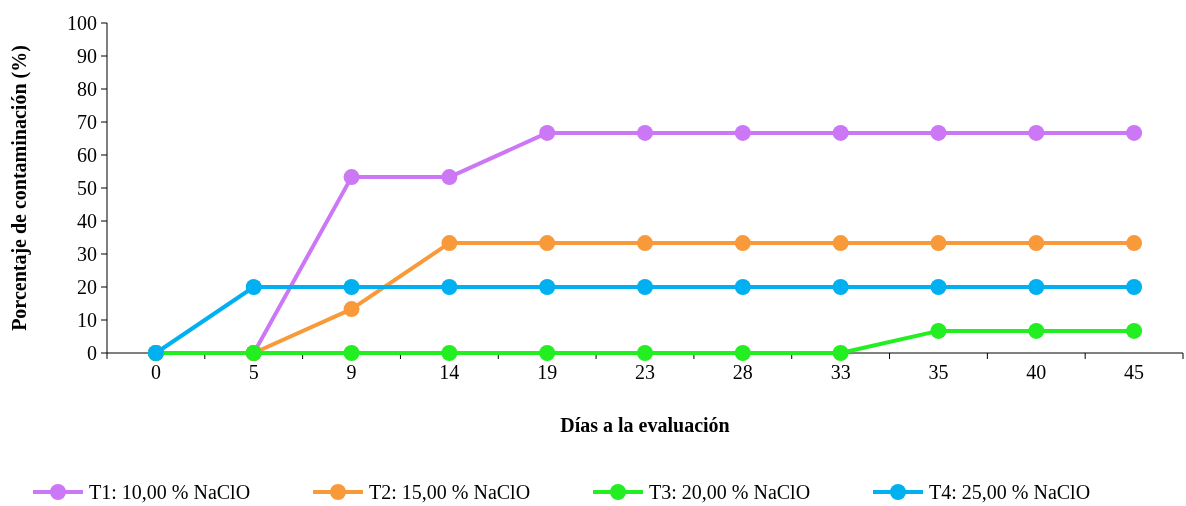 The height and width of the screenshot is (506, 1186). I want to click on legend-label: T3: 20,00 % NaClO, so click(730, 492).